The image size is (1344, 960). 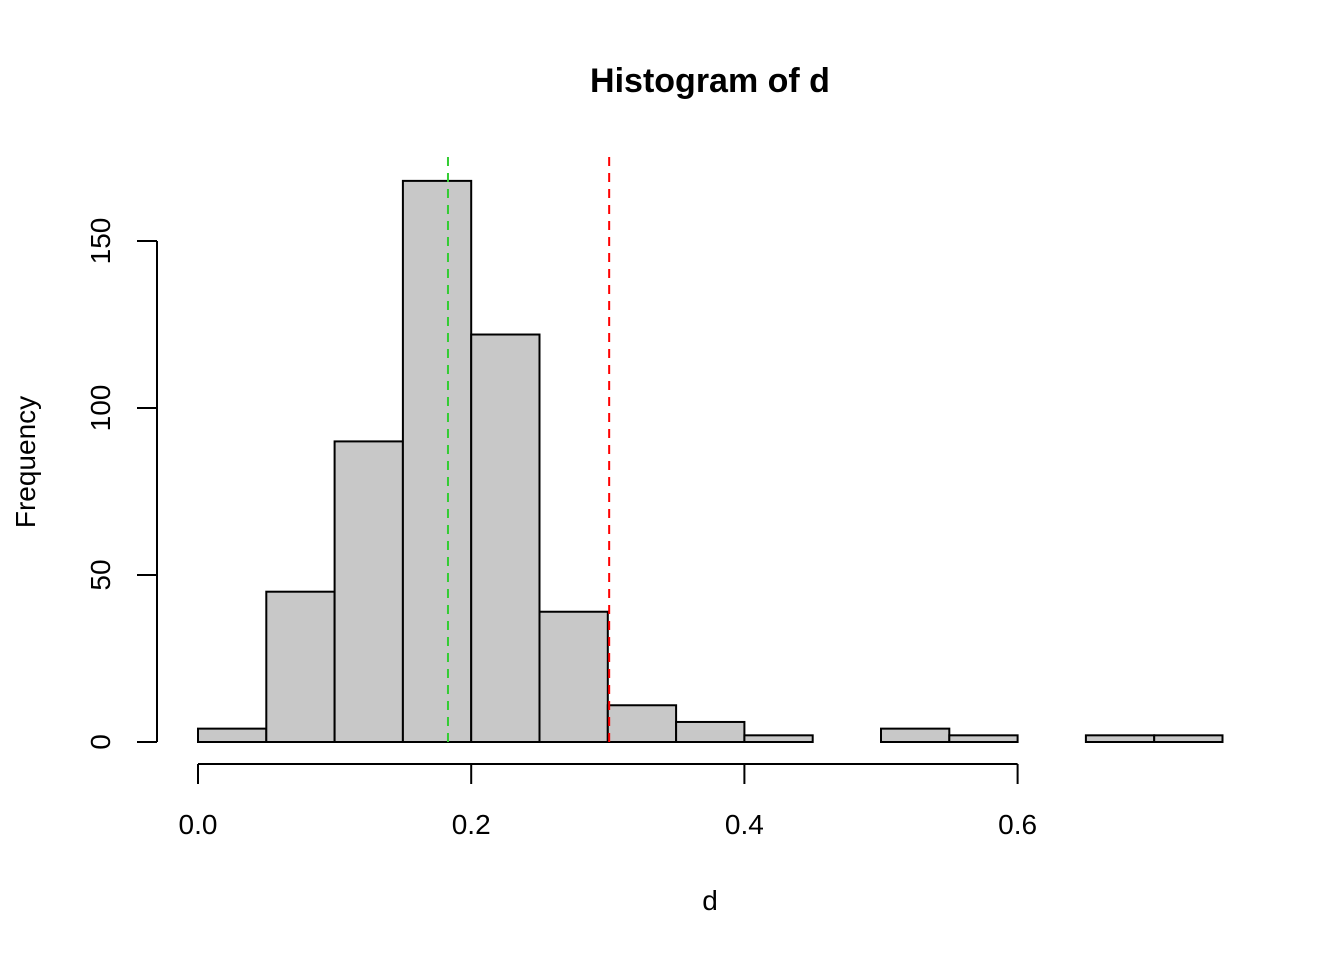 I want to click on x-tick-label-3: 0.6, so click(x=1017, y=824).